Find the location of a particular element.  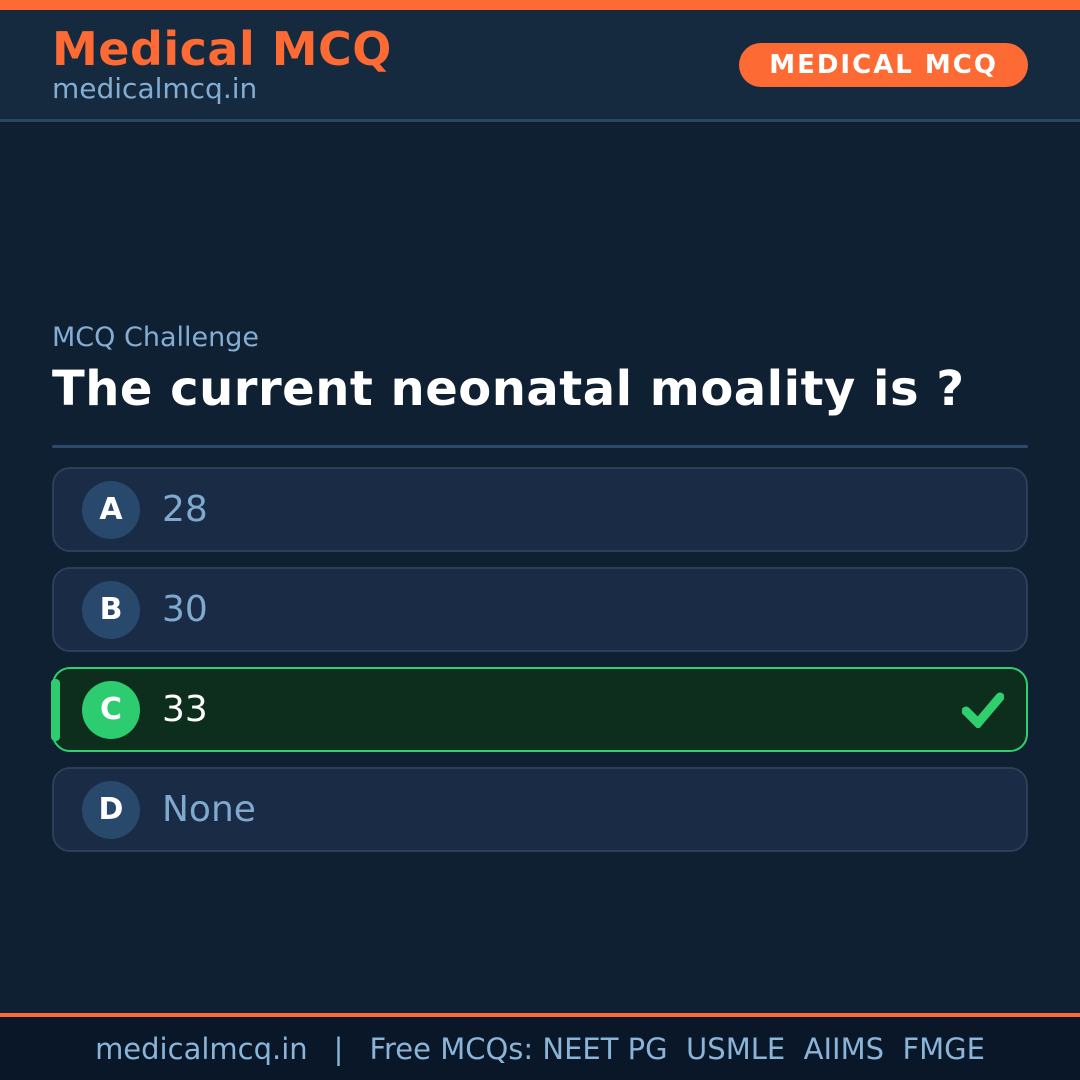

option-text: None is located at coordinates (209, 809).